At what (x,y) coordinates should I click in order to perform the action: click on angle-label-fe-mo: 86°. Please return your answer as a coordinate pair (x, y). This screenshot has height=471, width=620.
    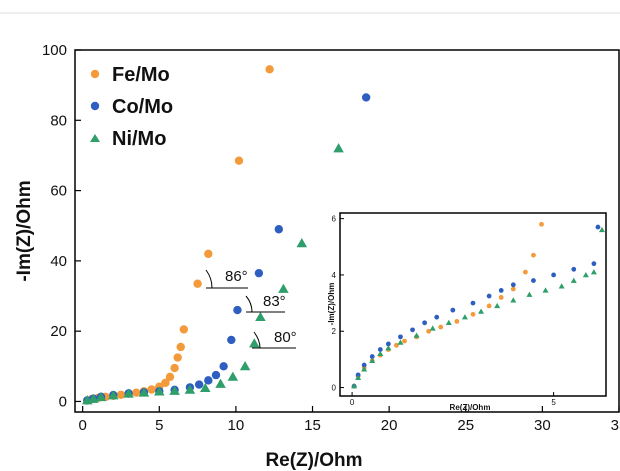
    Looking at the image, I should click on (236, 276).